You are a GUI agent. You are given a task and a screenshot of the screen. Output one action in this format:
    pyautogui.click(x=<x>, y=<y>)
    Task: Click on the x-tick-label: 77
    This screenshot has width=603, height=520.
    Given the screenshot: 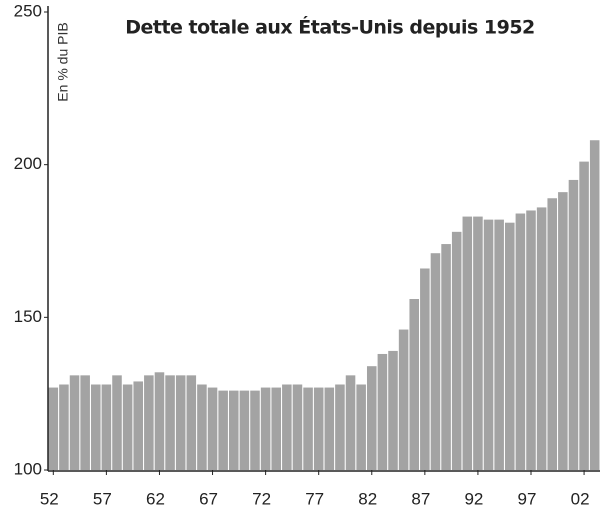 What is the action you would take?
    pyautogui.click(x=314, y=498)
    